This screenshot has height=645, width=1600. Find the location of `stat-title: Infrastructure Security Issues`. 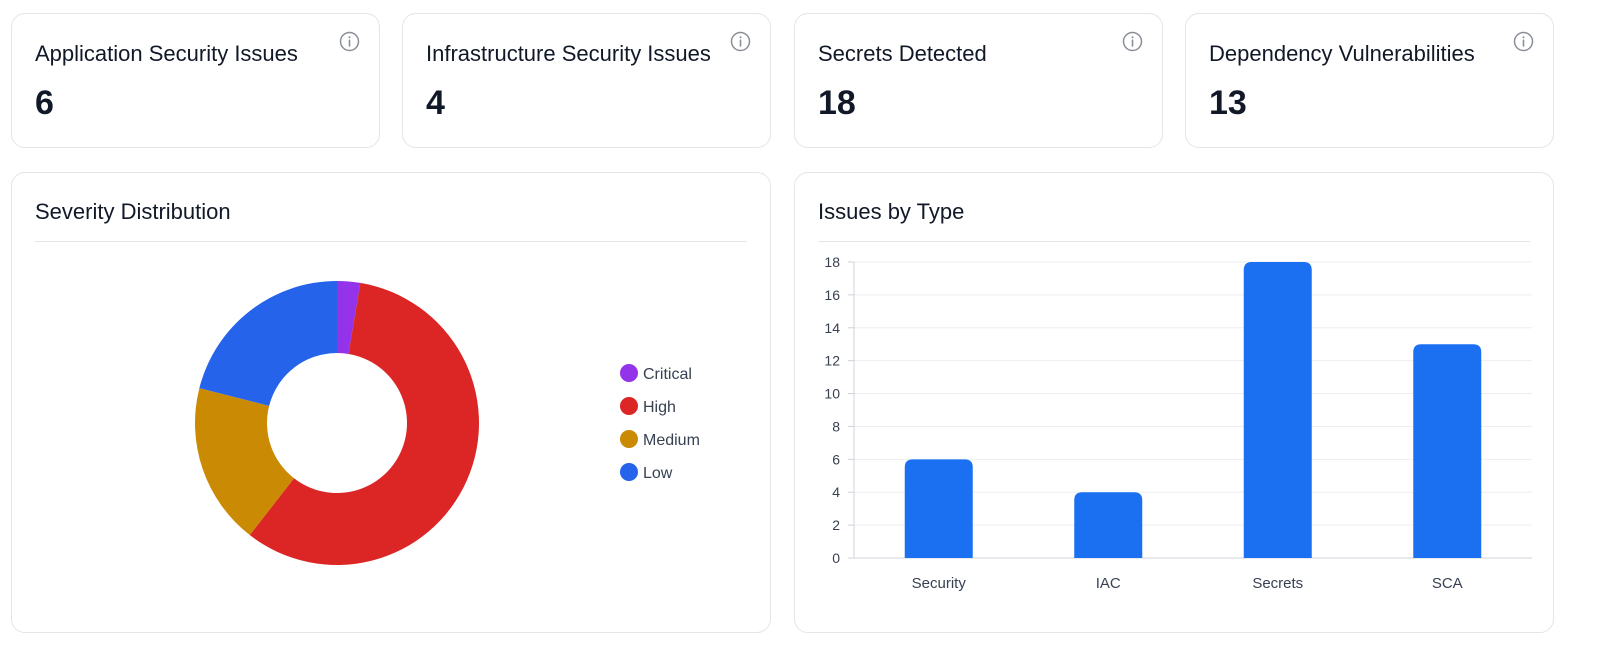

stat-title: Infrastructure Security Issues is located at coordinates (568, 53).